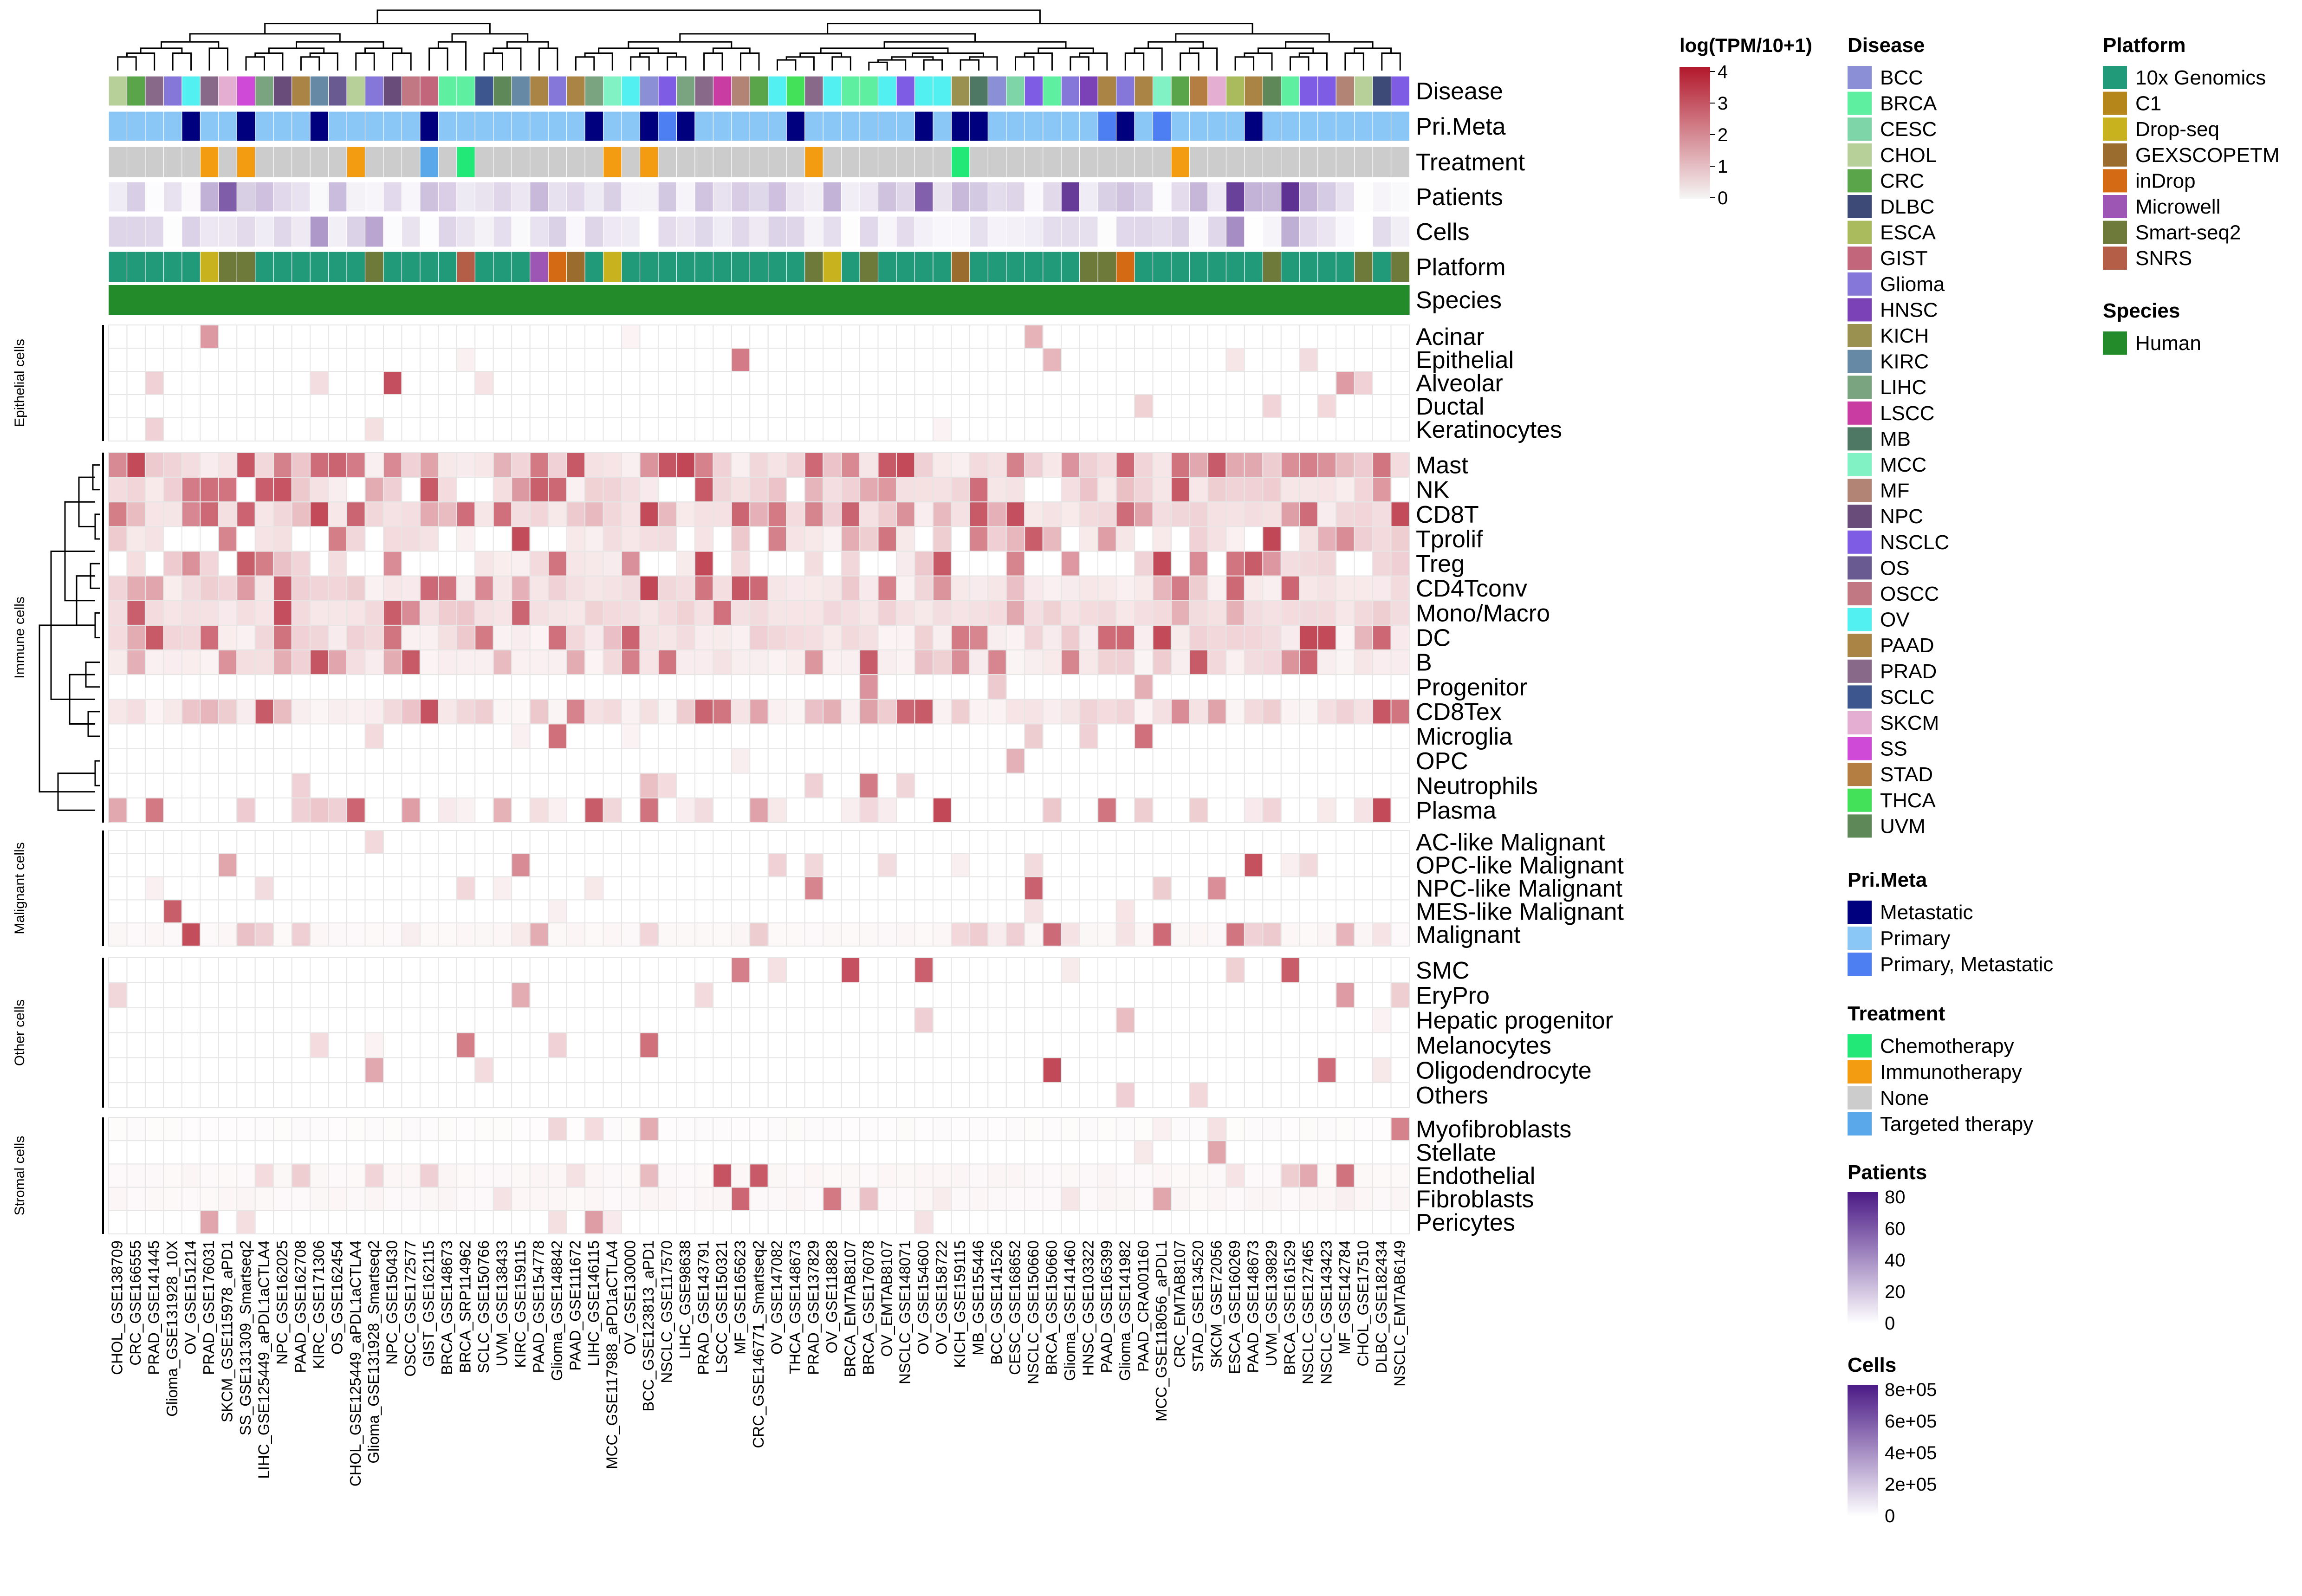 Image resolution: width=2302 pixels, height=1596 pixels. Describe the element at coordinates (136, 267) in the screenshot. I see `platform-cell` at that location.